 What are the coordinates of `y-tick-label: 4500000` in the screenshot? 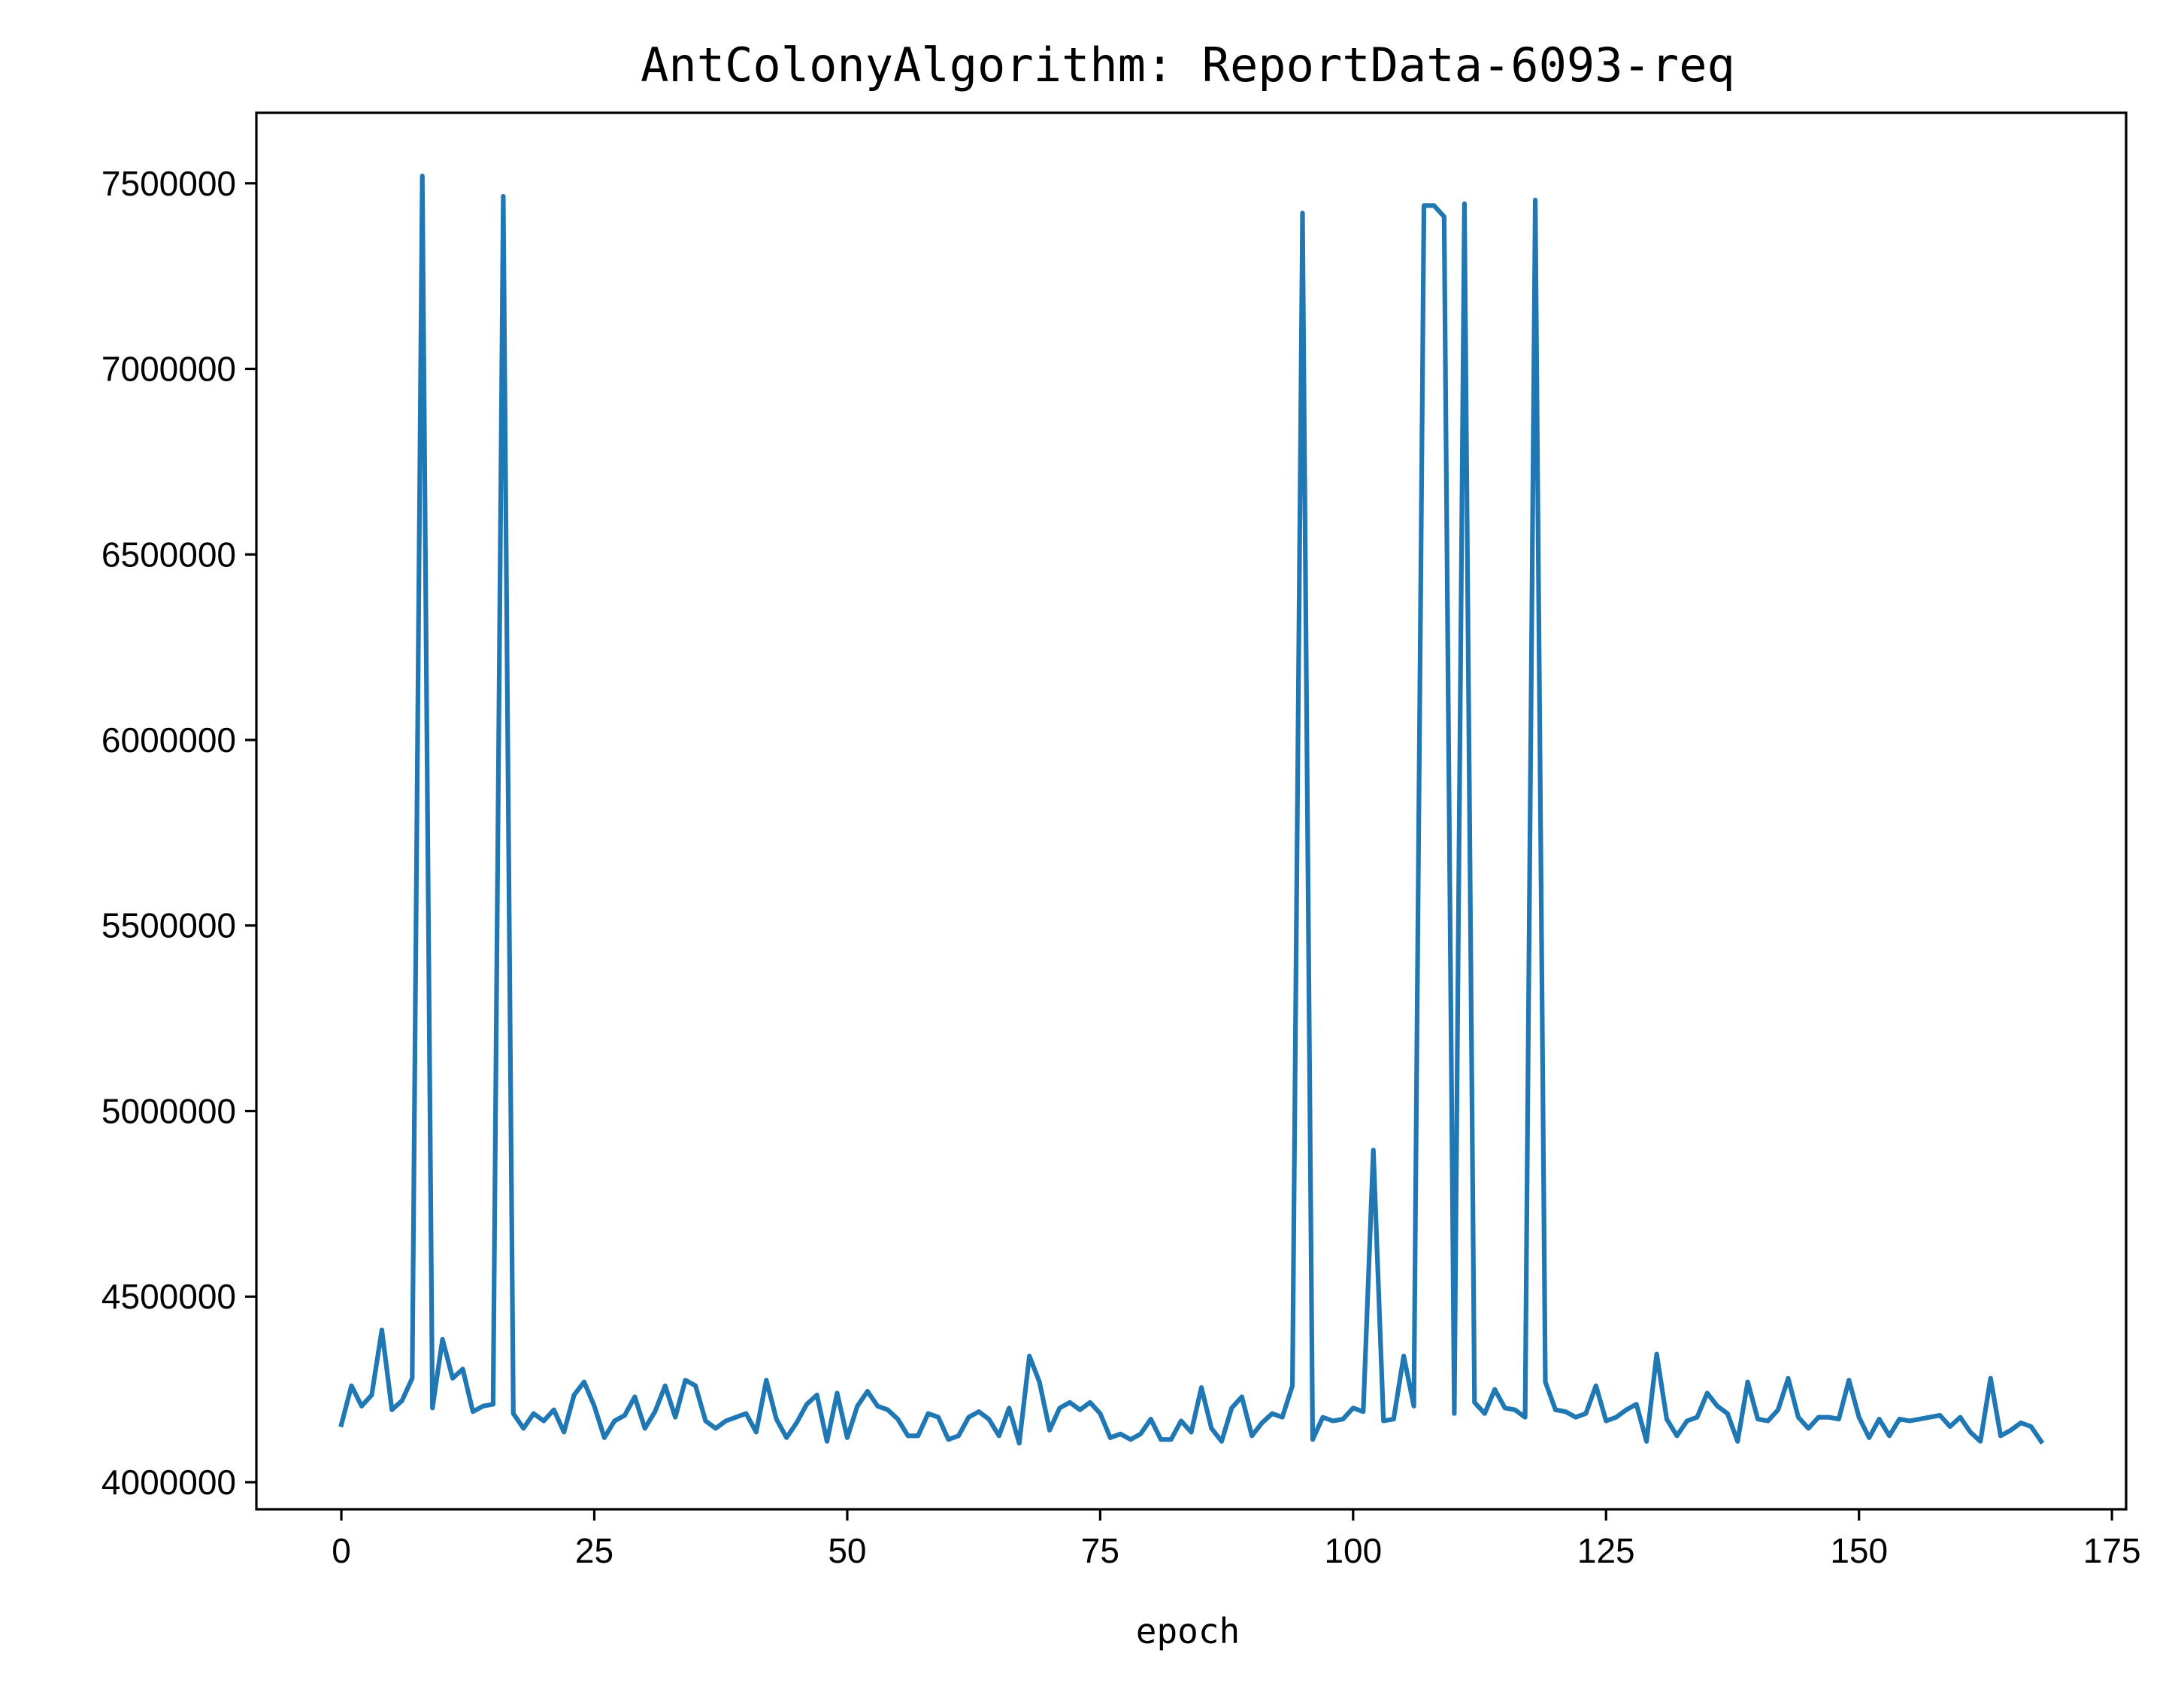 It's located at (168, 1296).